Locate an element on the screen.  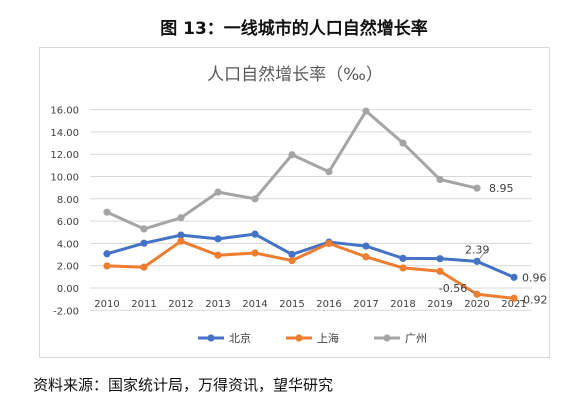
y-tick-label: 6.00 is located at coordinates (68, 222).